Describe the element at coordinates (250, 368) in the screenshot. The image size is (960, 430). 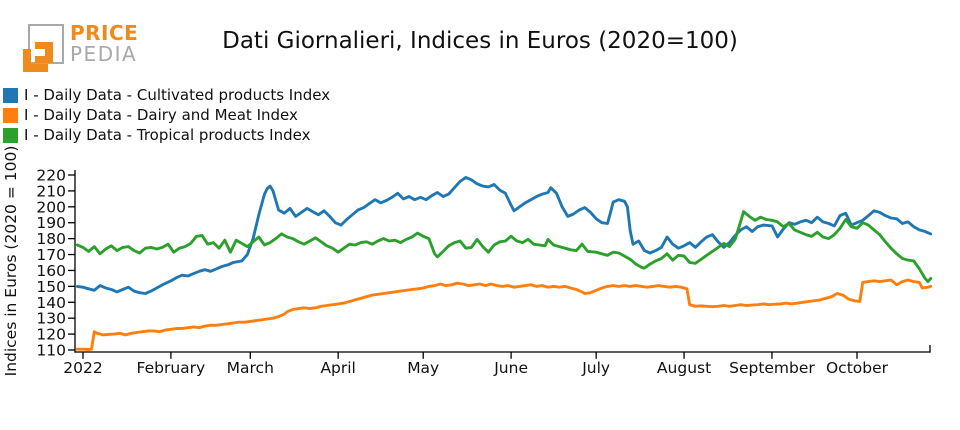
I see `x-tick-label: March` at that location.